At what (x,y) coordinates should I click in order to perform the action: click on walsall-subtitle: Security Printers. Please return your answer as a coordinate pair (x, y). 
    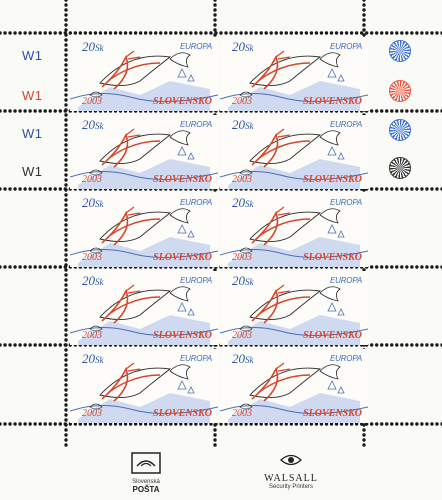
    Looking at the image, I should click on (290, 487).